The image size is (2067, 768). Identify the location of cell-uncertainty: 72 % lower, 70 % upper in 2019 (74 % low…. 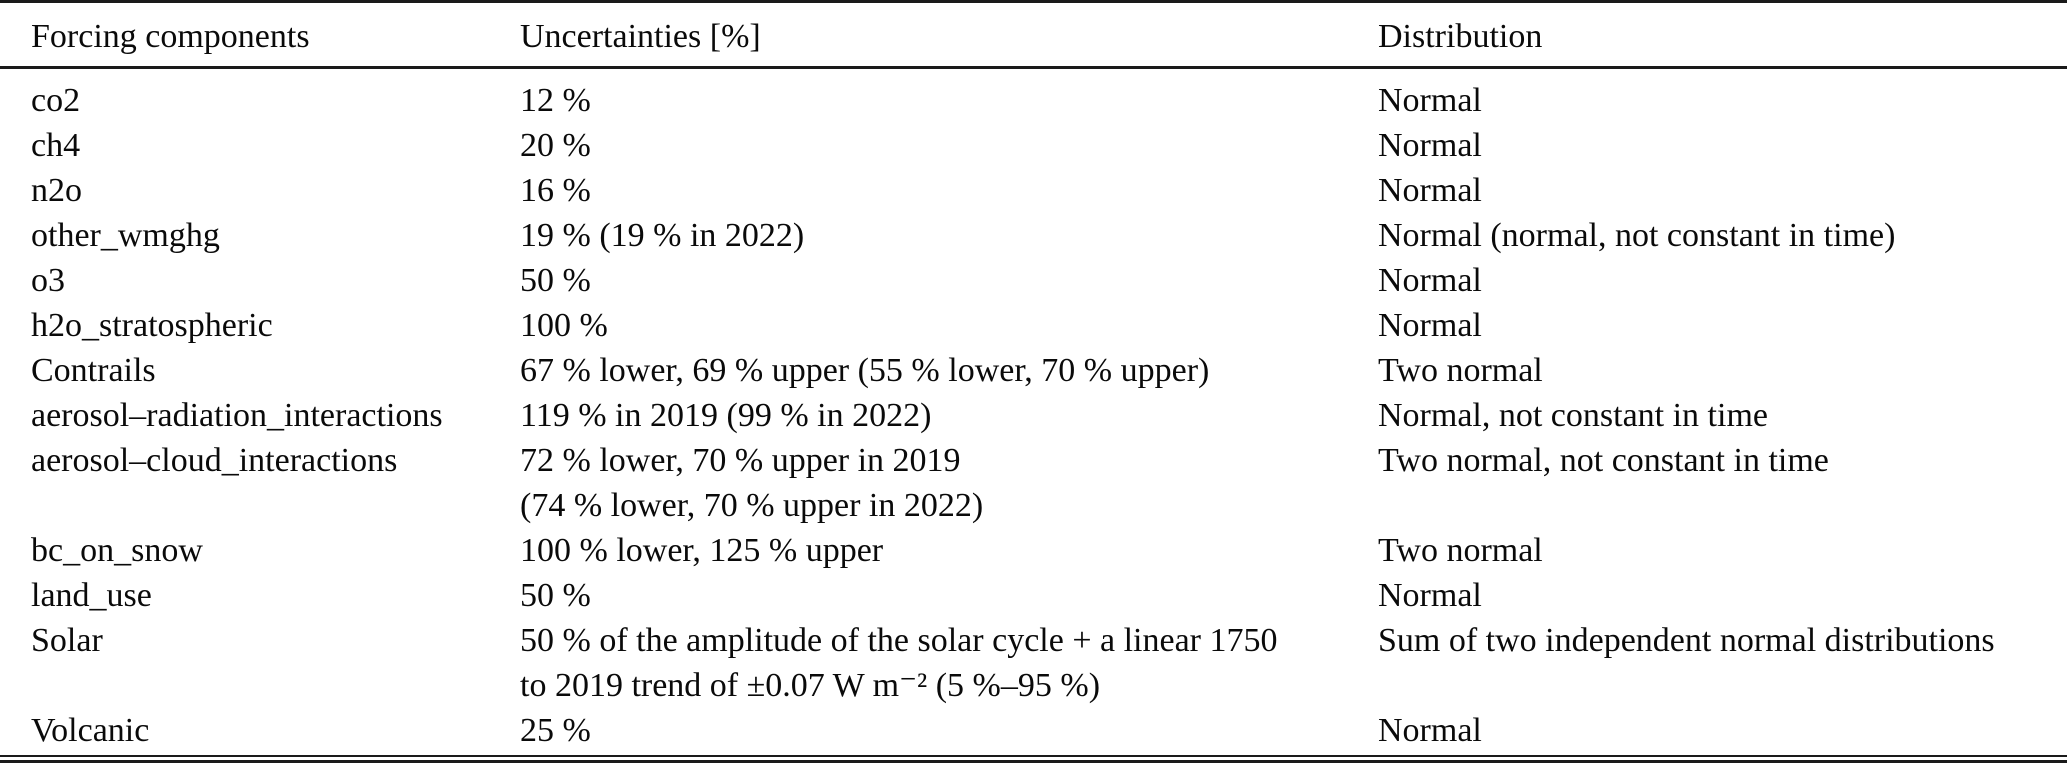
(752, 483).